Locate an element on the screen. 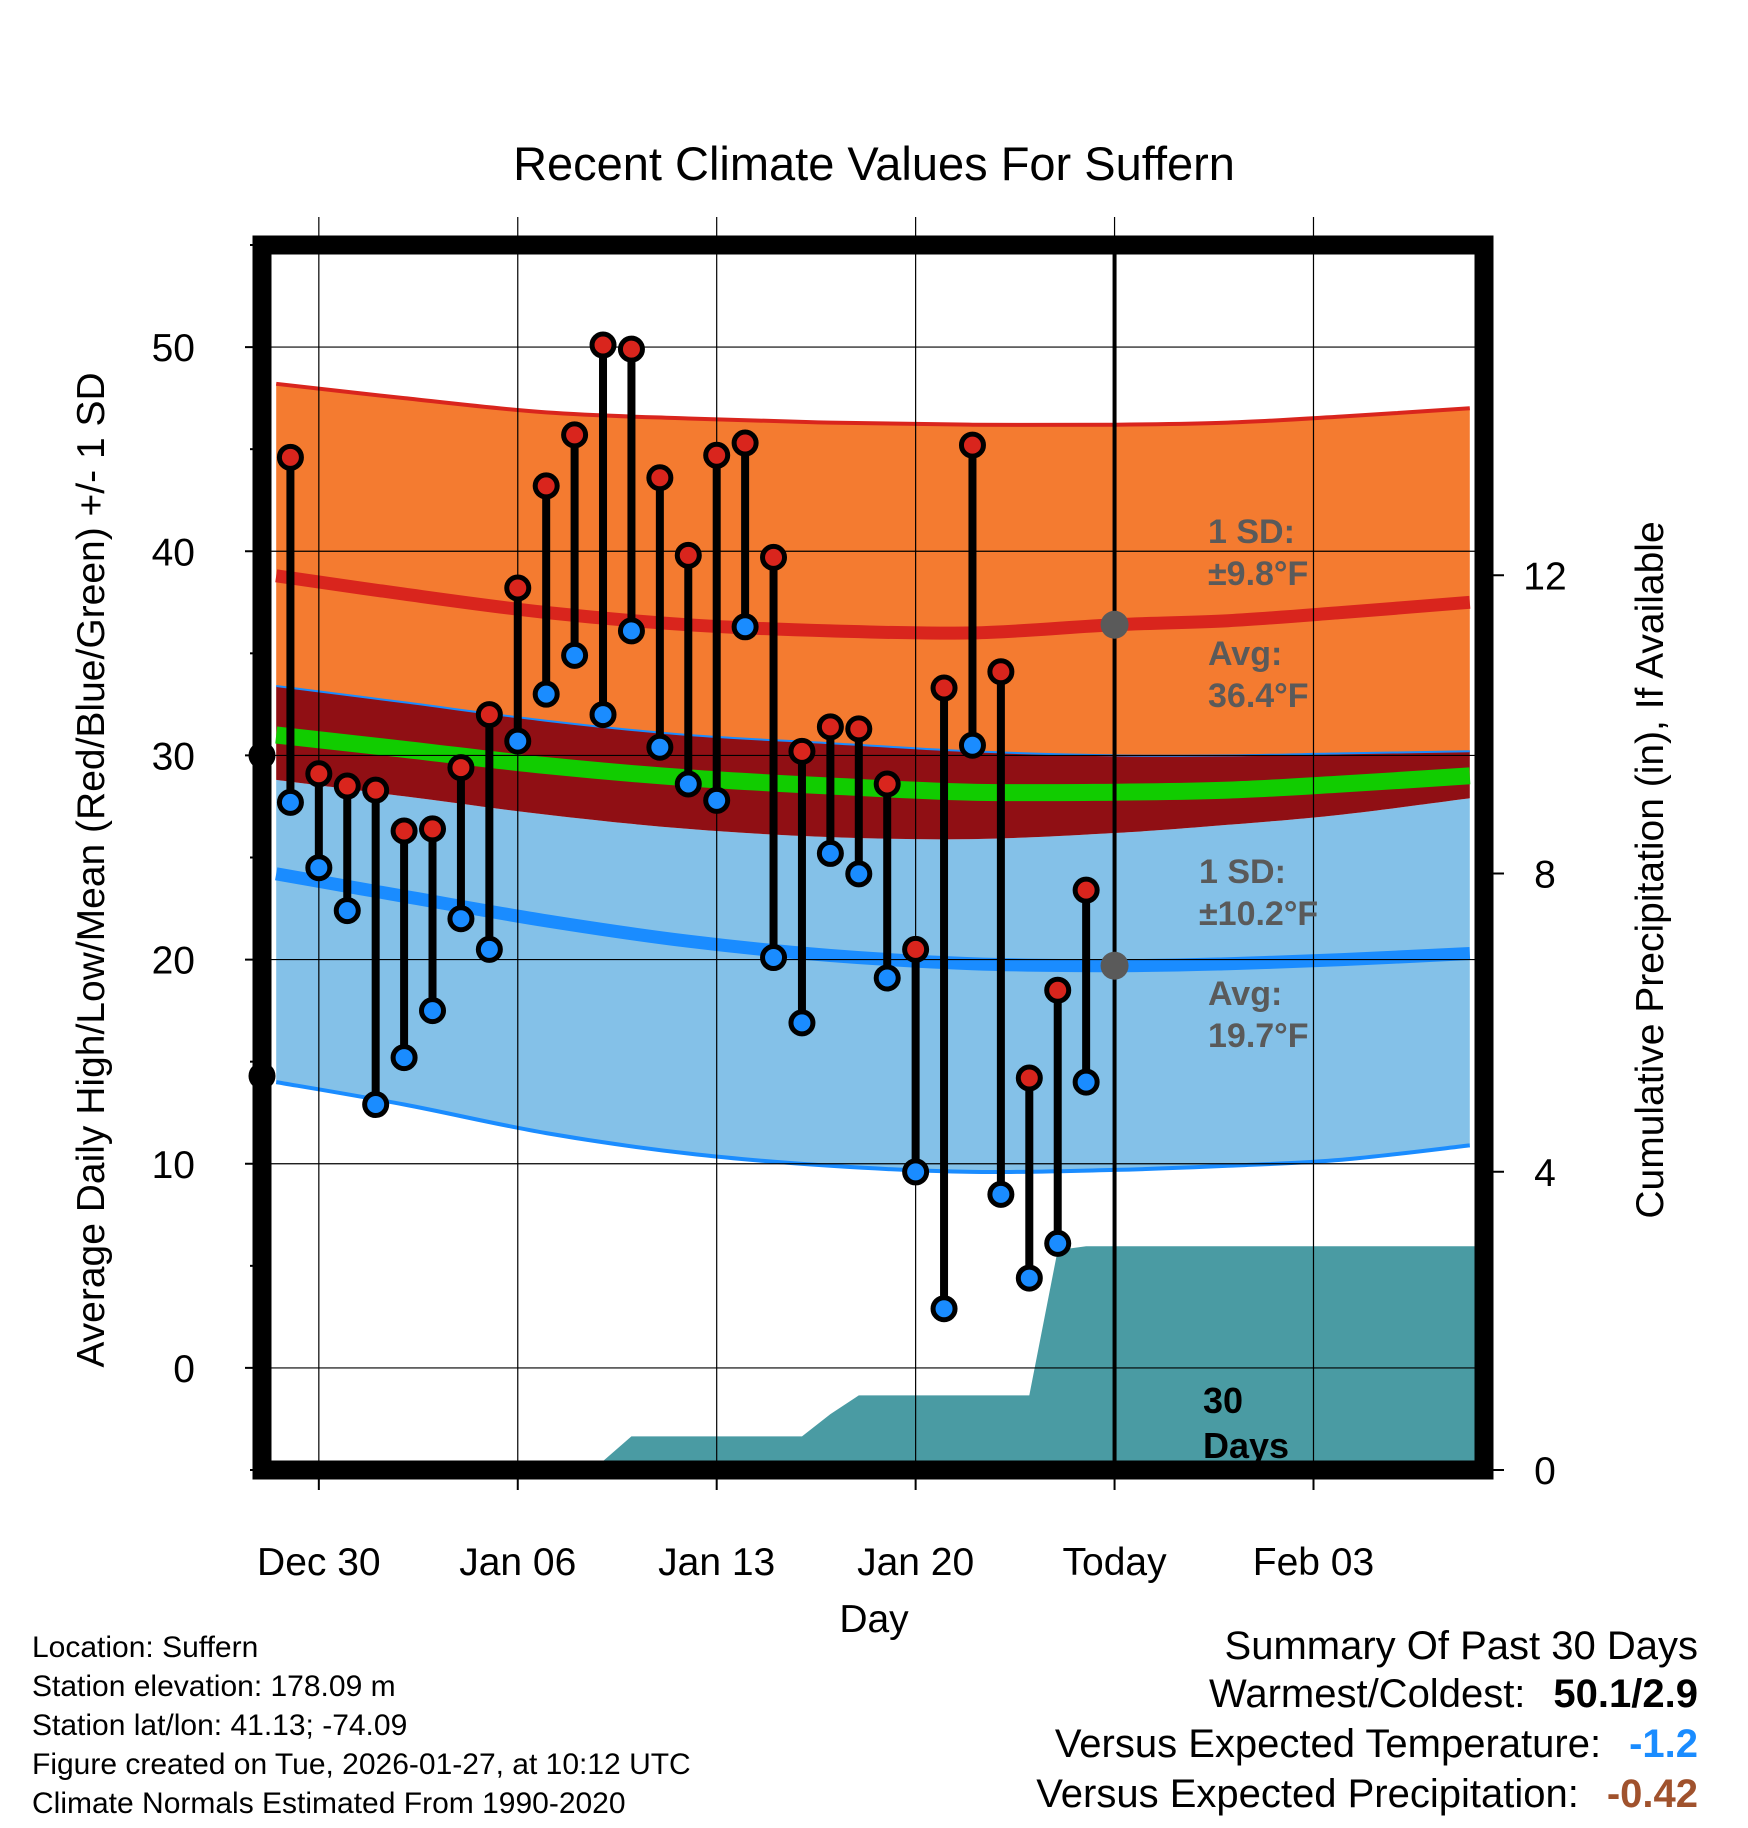  summary-warmest-value: 50.1/2.9 is located at coordinates (1625, 1694).